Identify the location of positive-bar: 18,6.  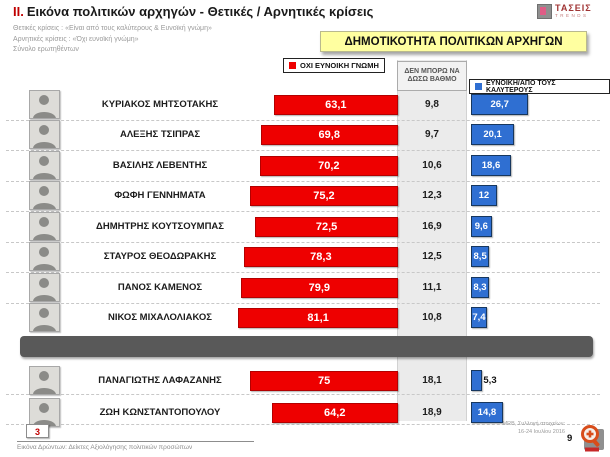
(491, 165).